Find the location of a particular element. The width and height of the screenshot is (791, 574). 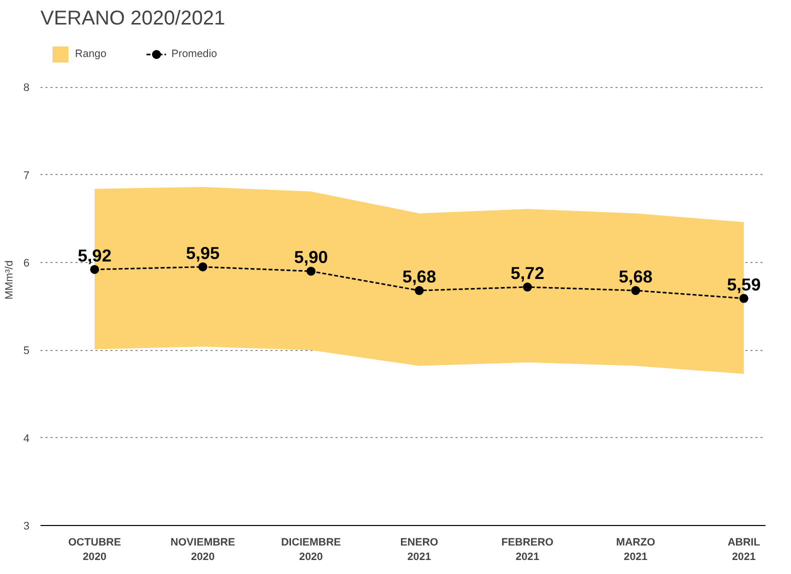

y-tick-label: 8 is located at coordinates (26, 88).